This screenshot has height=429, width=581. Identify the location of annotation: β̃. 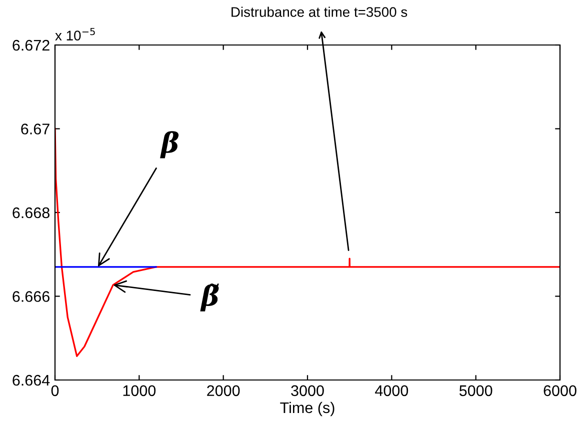
(209, 298).